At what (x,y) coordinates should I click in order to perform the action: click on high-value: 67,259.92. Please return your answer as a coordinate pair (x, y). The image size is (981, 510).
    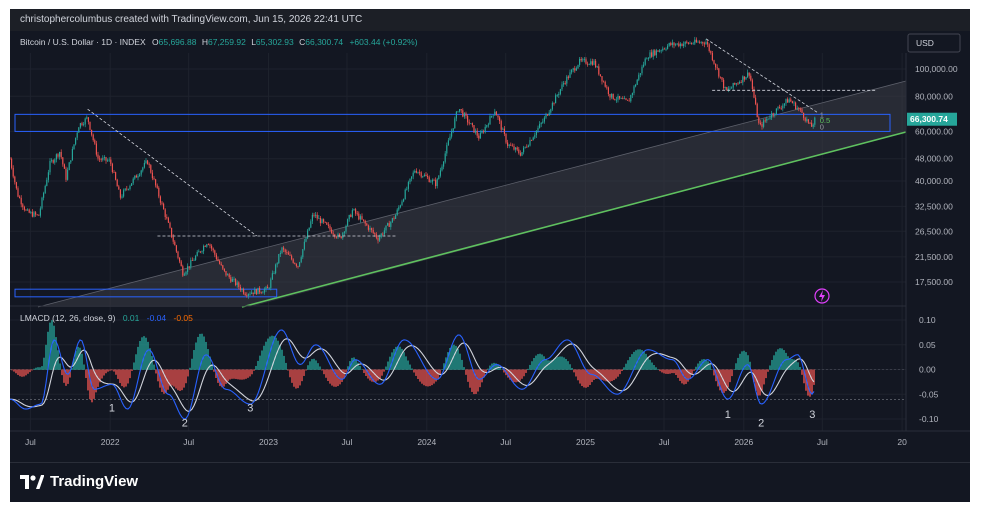
    Looking at the image, I should click on (227, 42).